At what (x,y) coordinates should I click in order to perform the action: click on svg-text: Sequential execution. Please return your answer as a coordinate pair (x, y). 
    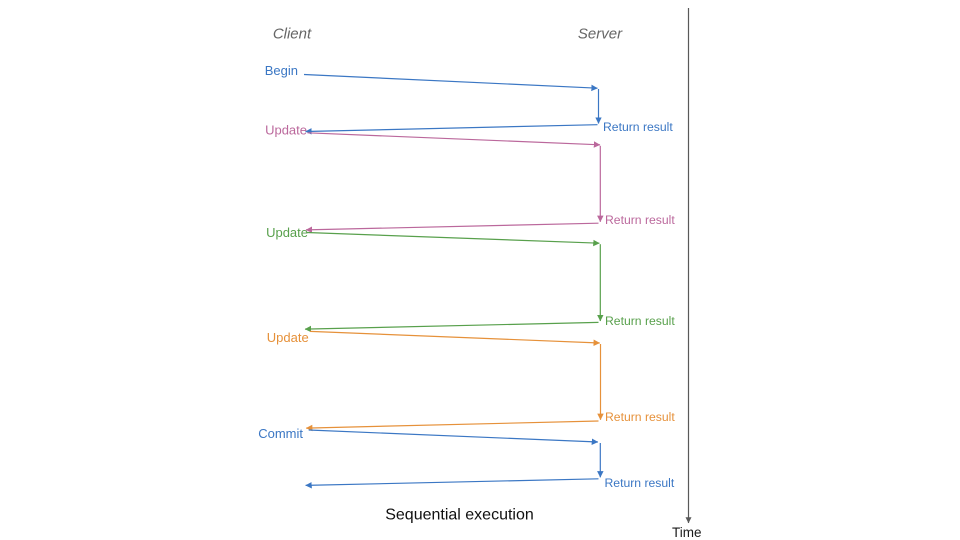
    Looking at the image, I should click on (459, 515).